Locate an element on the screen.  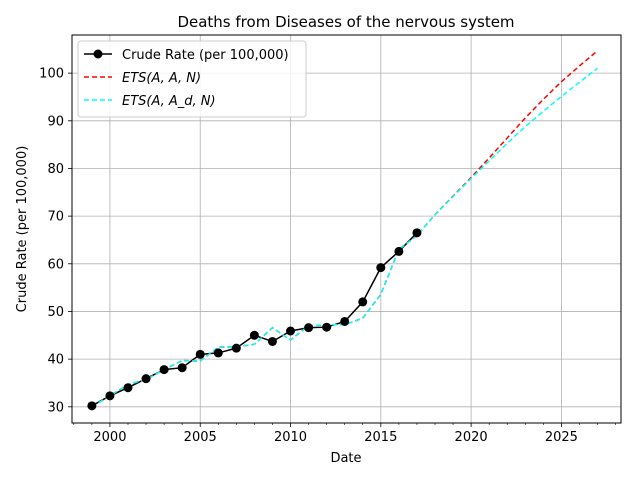
x-axis-label: Date is located at coordinates (345, 458).